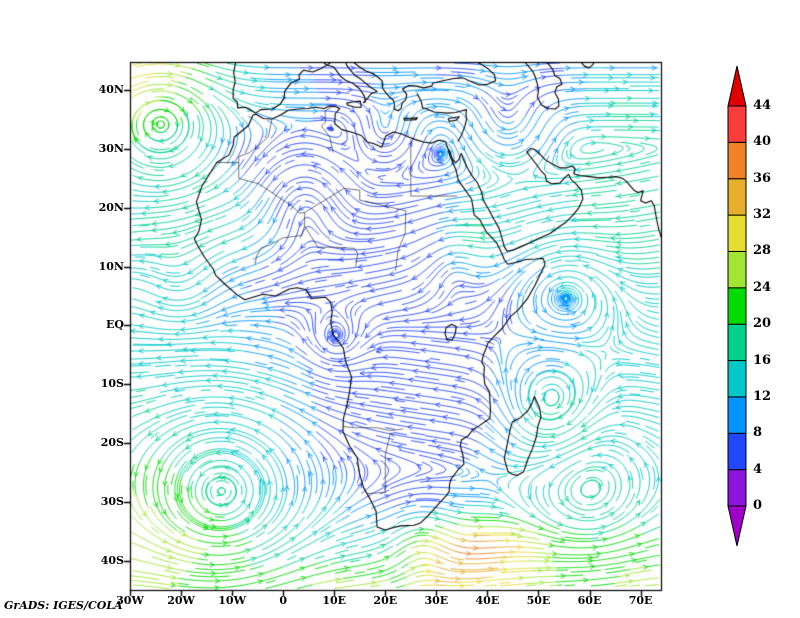  I want to click on colorbar, so click(758, 310).